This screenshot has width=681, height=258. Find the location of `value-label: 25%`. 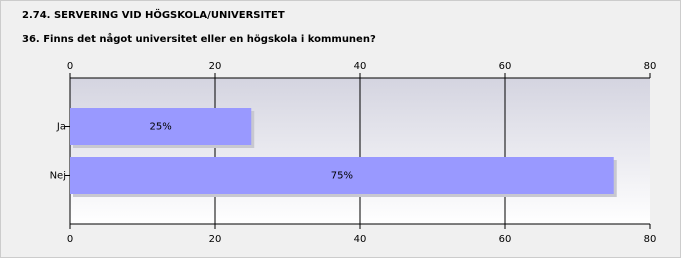

value-label: 25% is located at coordinates (161, 127).